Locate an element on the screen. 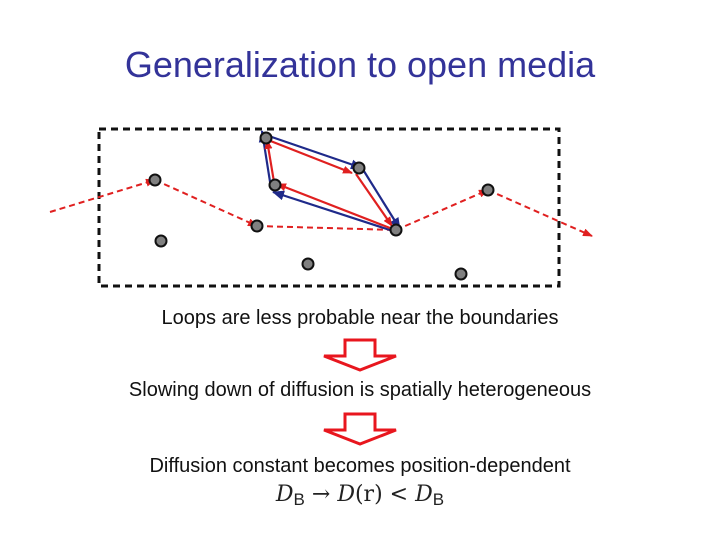 This screenshot has height=540, width=720. random-walk-path is located at coordinates (321, 207).